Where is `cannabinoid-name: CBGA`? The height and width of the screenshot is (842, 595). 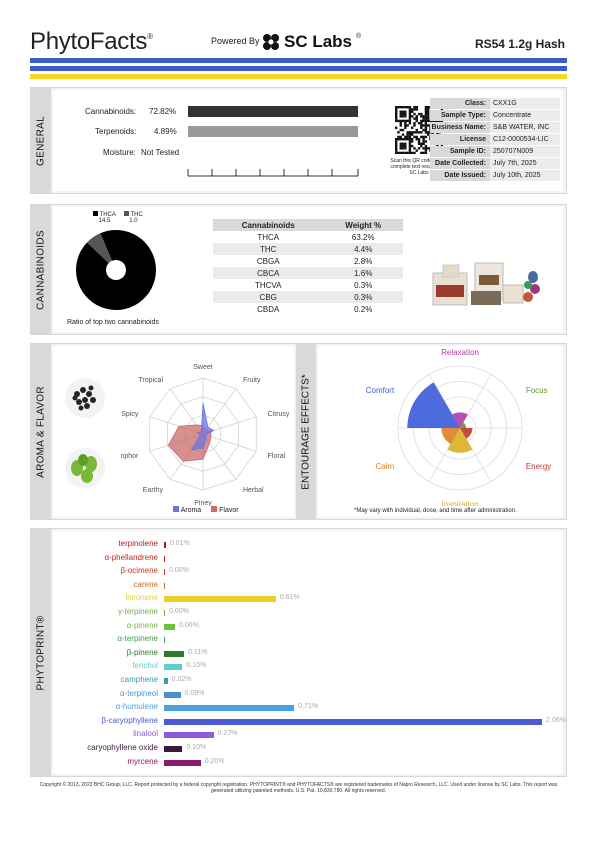 cannabinoid-name: CBGA is located at coordinates (268, 261).